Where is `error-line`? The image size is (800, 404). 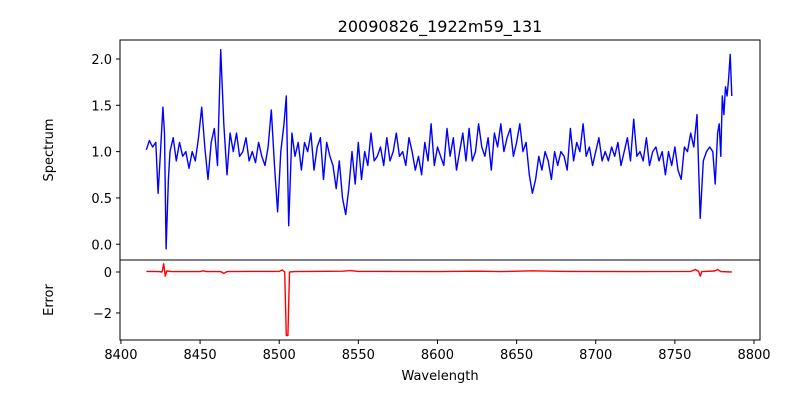 error-line is located at coordinates (439, 300).